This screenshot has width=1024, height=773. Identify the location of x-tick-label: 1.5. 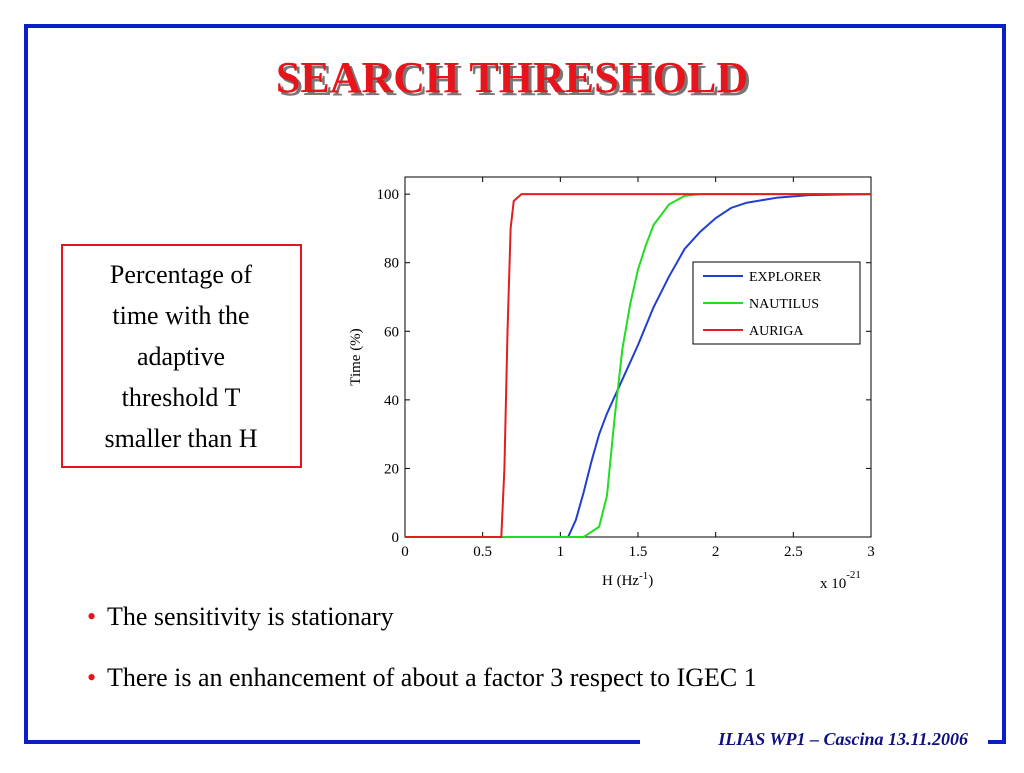
(638, 552).